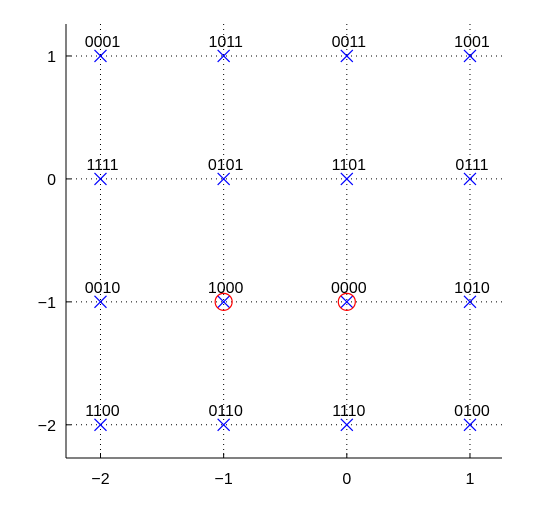  What do you see at coordinates (471, 165) in the screenshot?
I see `point-label: 0111` at bounding box center [471, 165].